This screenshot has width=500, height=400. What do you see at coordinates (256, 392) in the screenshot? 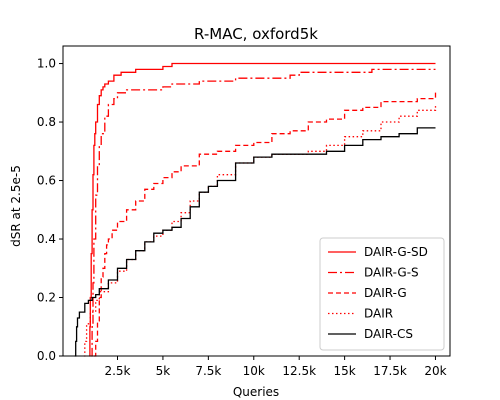
I see `x-axis-label: Queries` at bounding box center [256, 392].